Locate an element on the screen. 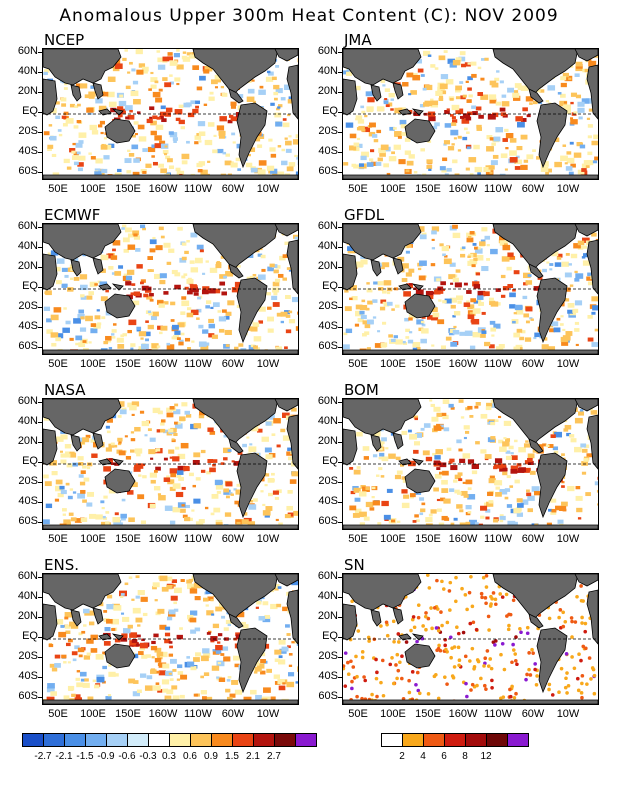 The image size is (618, 800). colorbar-tick-label: 12 is located at coordinates (486, 756).